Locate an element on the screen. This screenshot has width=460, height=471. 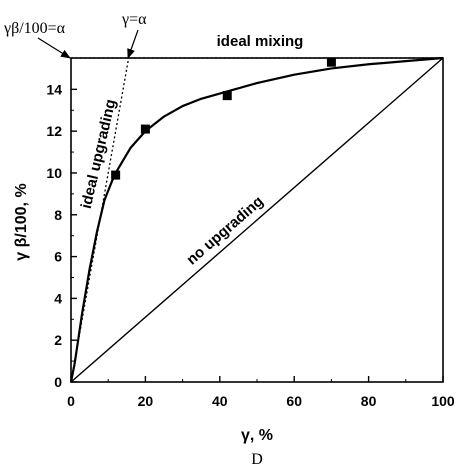
y-tick-label: 2 is located at coordinates (58, 340).